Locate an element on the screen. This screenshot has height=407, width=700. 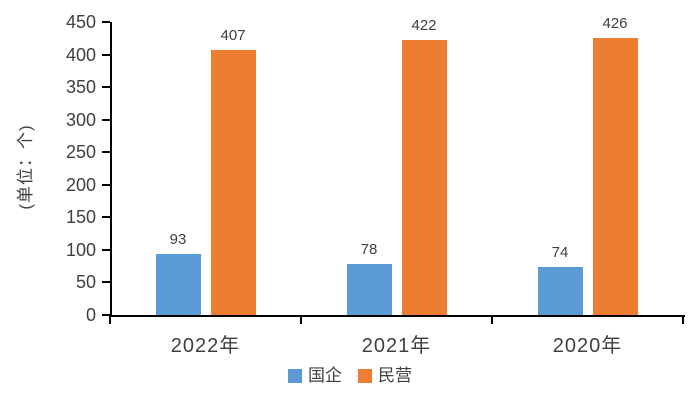
x-category-label: 2022年 is located at coordinates (205, 346).